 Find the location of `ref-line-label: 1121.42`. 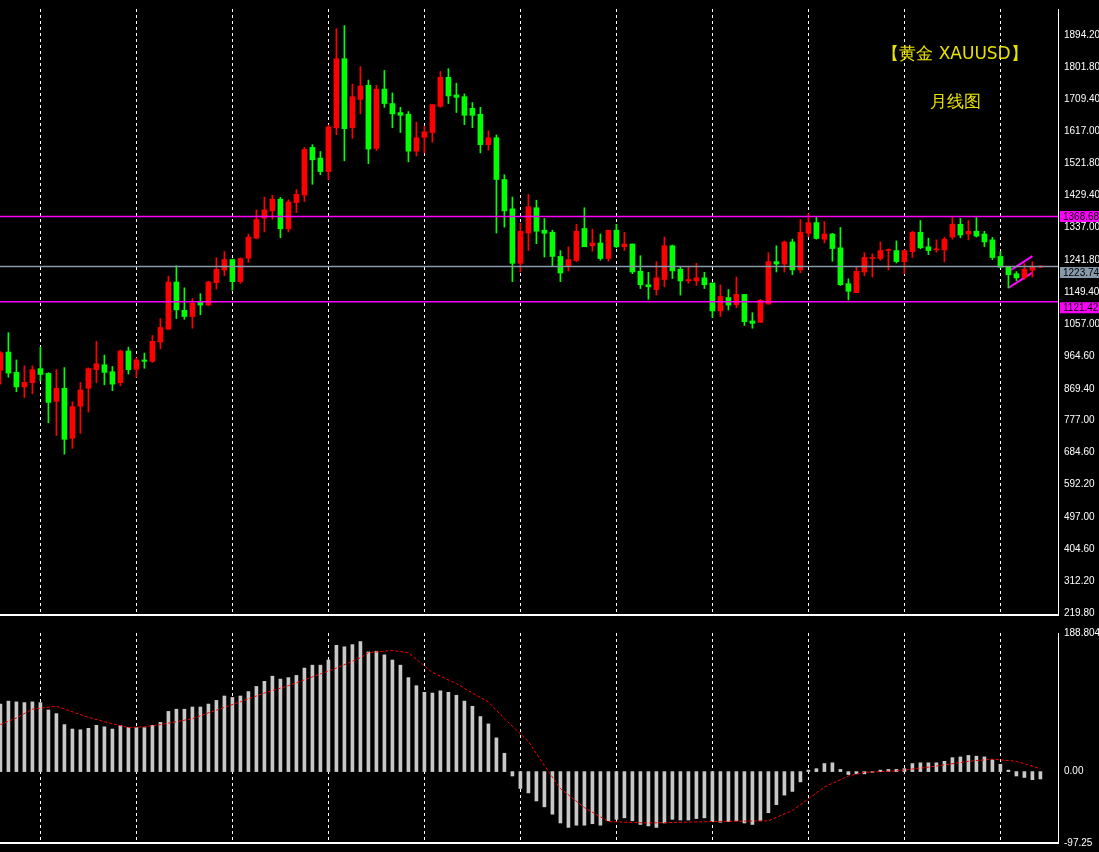

ref-line-label: 1121.42 is located at coordinates (1081, 308).